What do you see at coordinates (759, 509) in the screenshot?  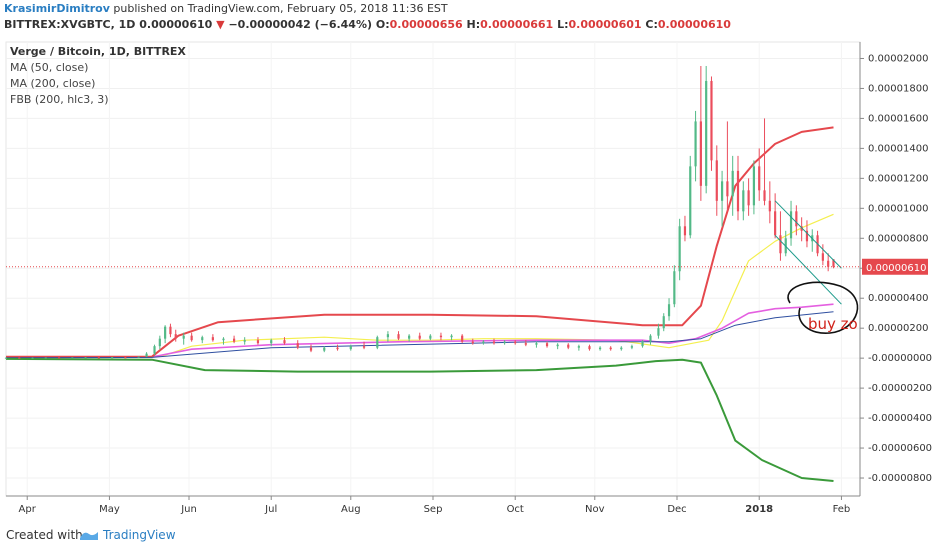 I see `x-tick-label: 2018` at bounding box center [759, 509].